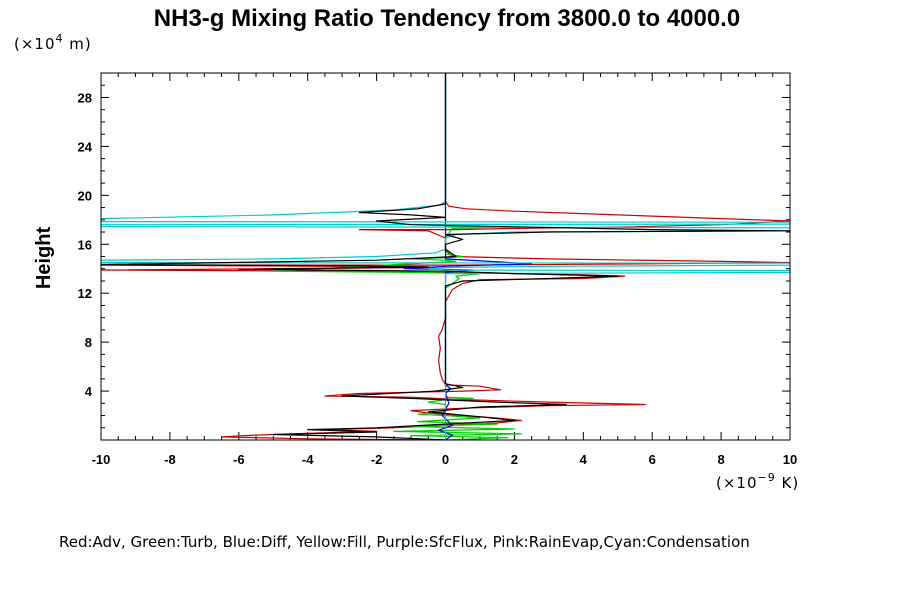 The height and width of the screenshot is (600, 900). Describe the element at coordinates (377, 459) in the screenshot. I see `x-tick-label: -2` at that location.